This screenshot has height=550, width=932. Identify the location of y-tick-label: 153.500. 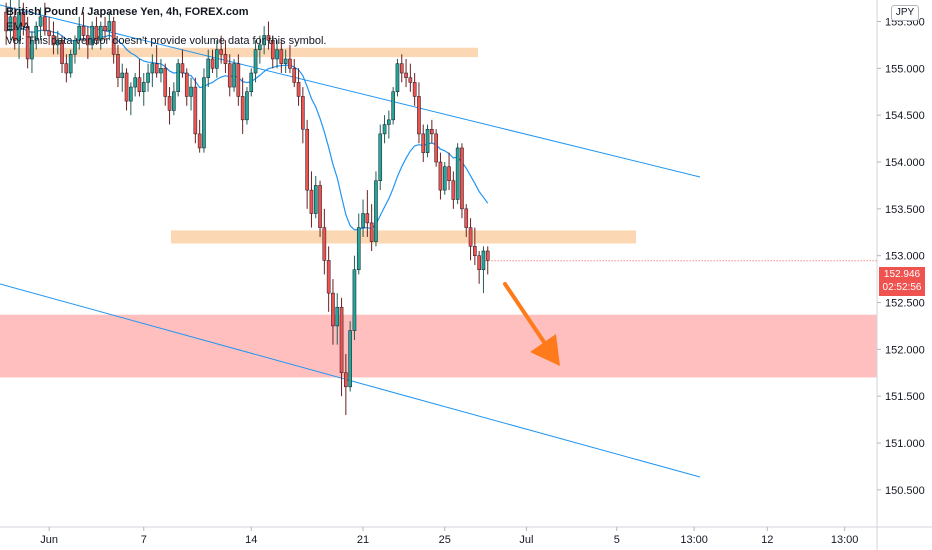
(905, 210).